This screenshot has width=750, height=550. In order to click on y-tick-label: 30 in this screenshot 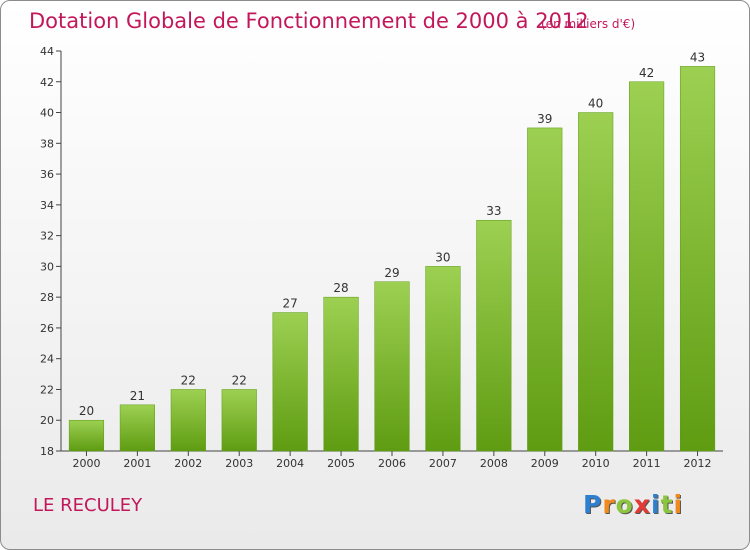, I will do `click(47, 266)`.